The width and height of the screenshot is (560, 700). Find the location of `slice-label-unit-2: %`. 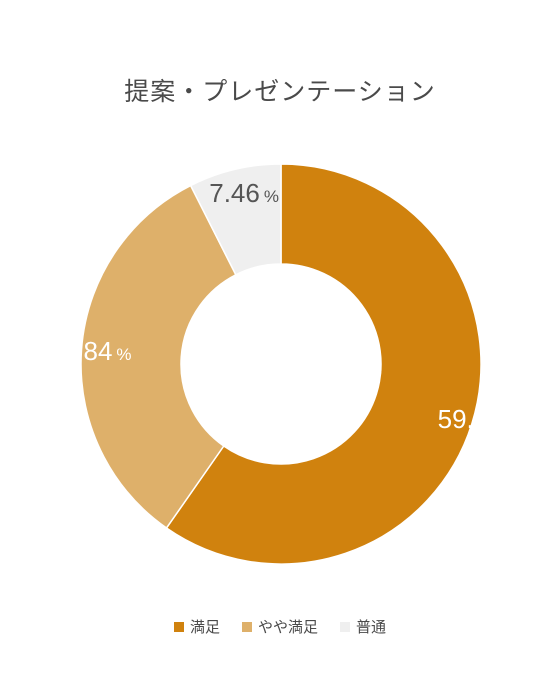

slice-label-unit-2: % is located at coordinates (271, 196).